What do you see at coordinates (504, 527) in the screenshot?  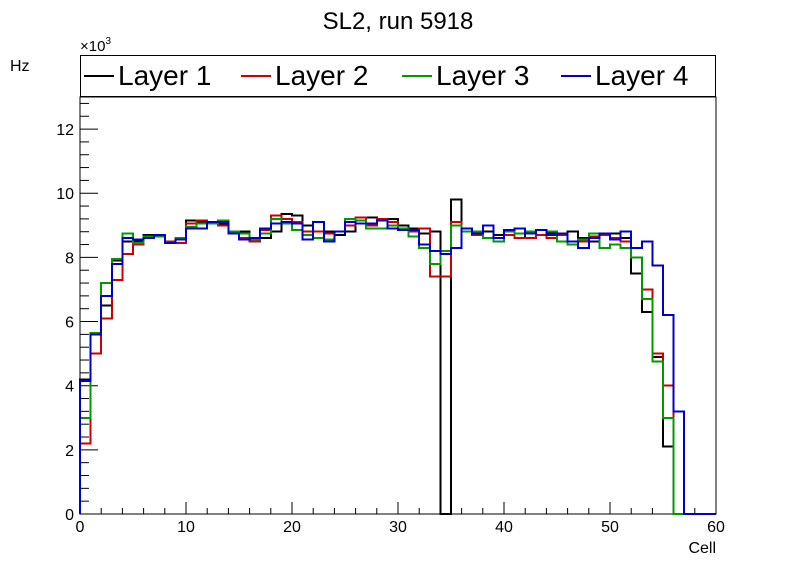 I see `x-tick-label: 40` at bounding box center [504, 527].